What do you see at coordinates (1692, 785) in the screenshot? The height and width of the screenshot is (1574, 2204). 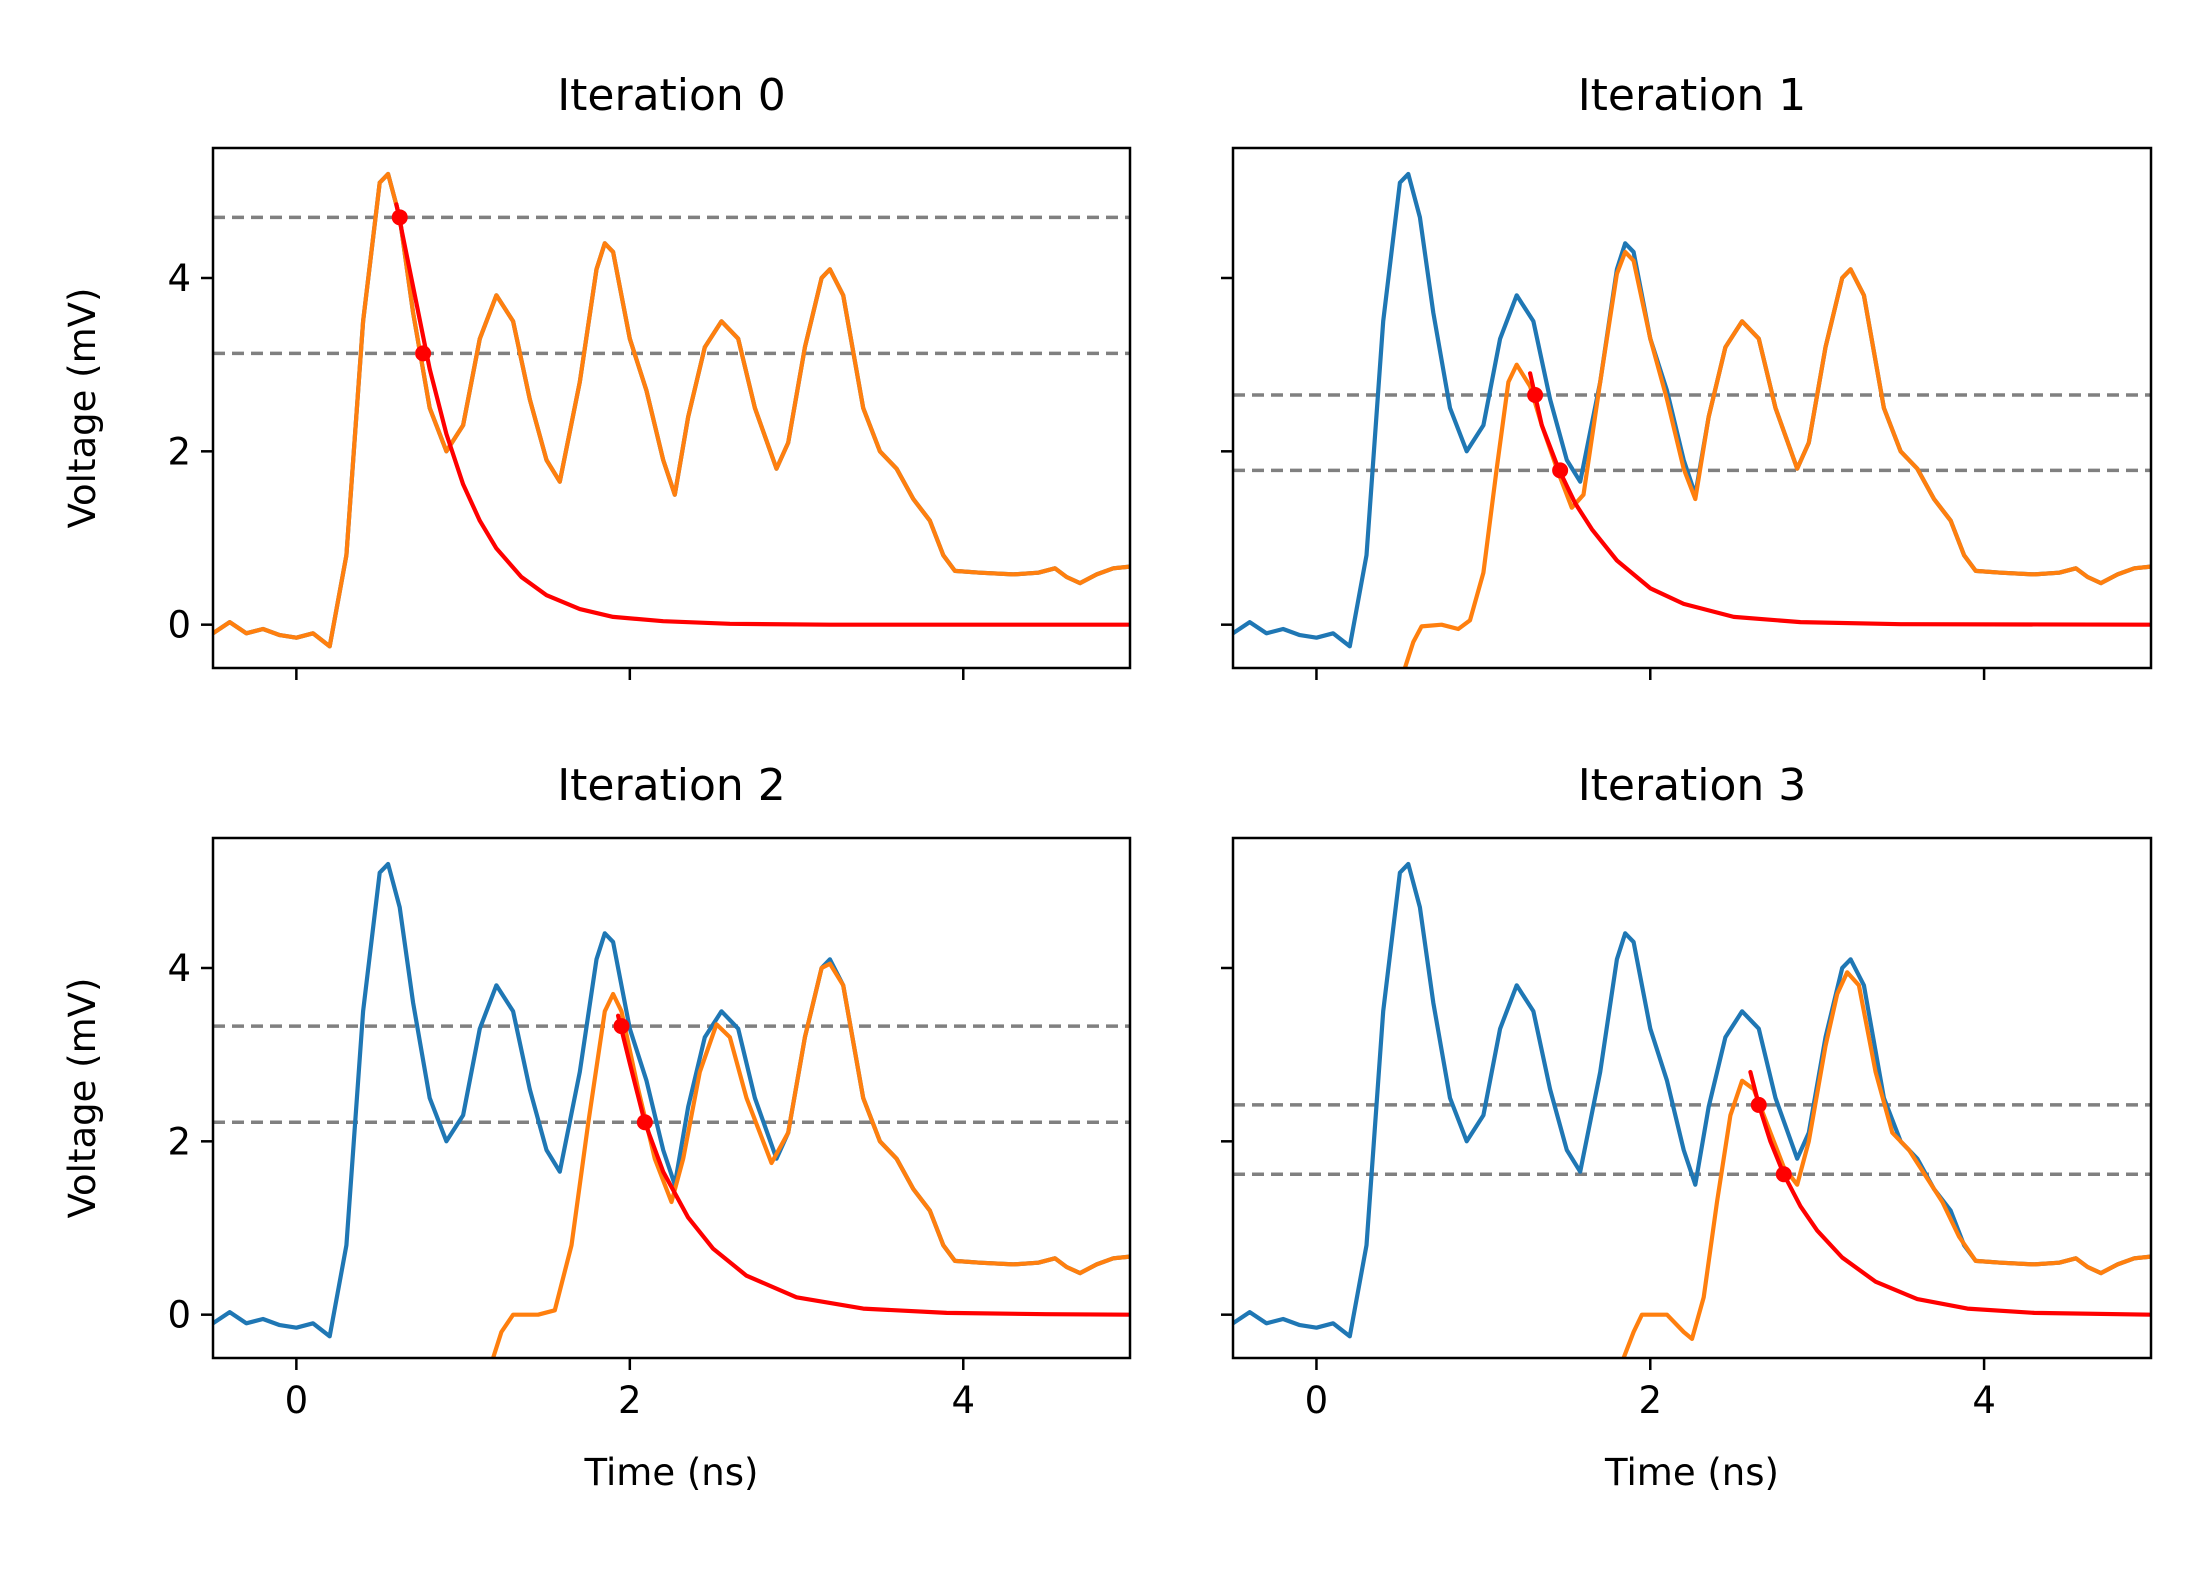 I see `subplot-title: Iteration 3` at bounding box center [1692, 785].